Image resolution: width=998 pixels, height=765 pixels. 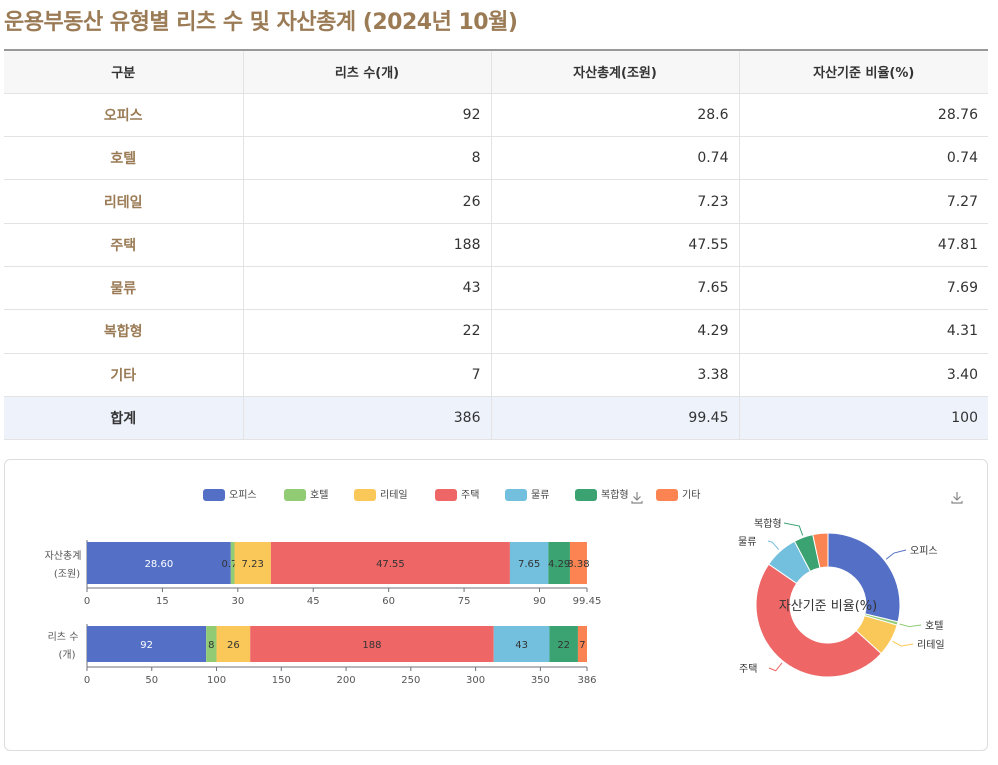 I want to click on bar-value-label: 28.60, so click(x=159, y=564).